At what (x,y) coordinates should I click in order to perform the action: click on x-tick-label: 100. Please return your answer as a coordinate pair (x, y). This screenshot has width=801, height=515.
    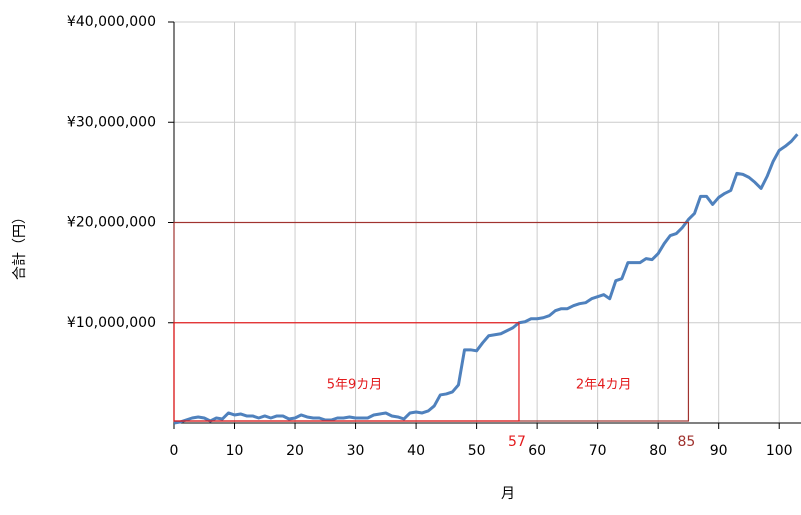
    Looking at the image, I should click on (779, 451).